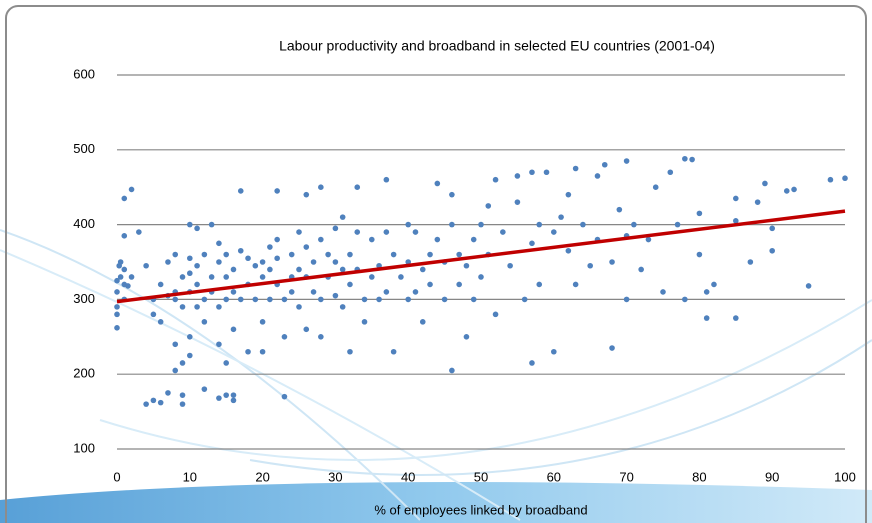 Image resolution: width=872 pixels, height=523 pixels. Describe the element at coordinates (554, 476) in the screenshot. I see `x-tick-label: 60` at that location.